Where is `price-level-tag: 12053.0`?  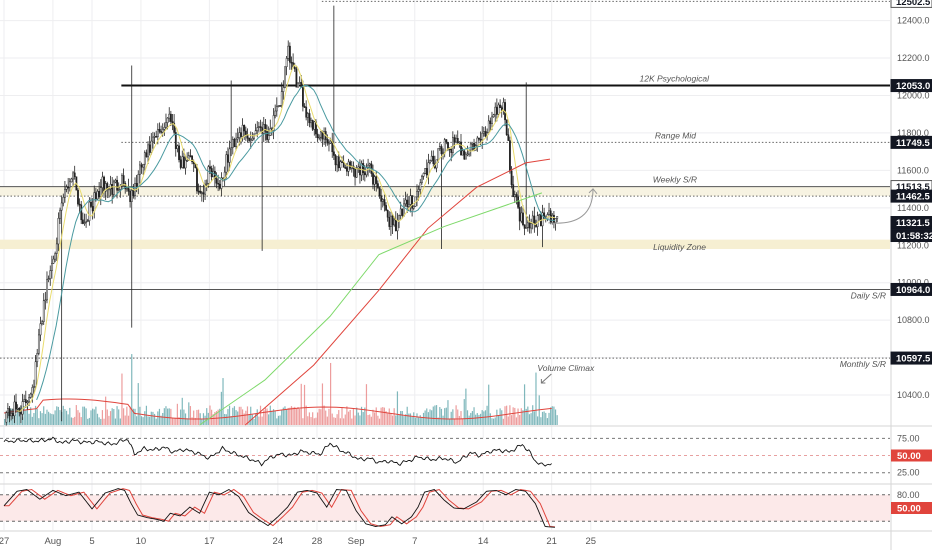
price-level-tag: 12053.0 is located at coordinates (913, 86).